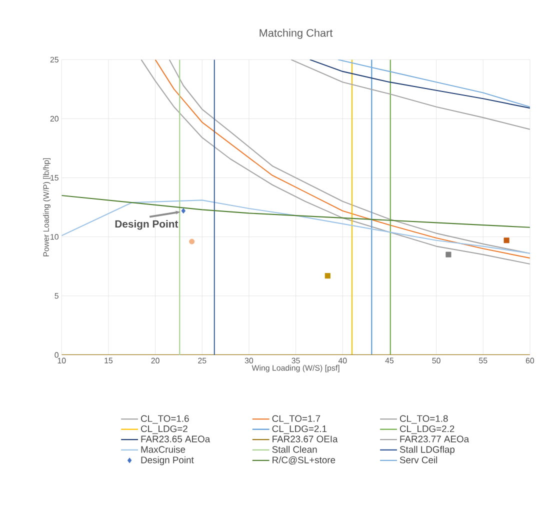 This screenshot has width=537, height=532. What do you see at coordinates (296, 419) in the screenshot?
I see `legend-label: CL_TO=1.7` at bounding box center [296, 419].